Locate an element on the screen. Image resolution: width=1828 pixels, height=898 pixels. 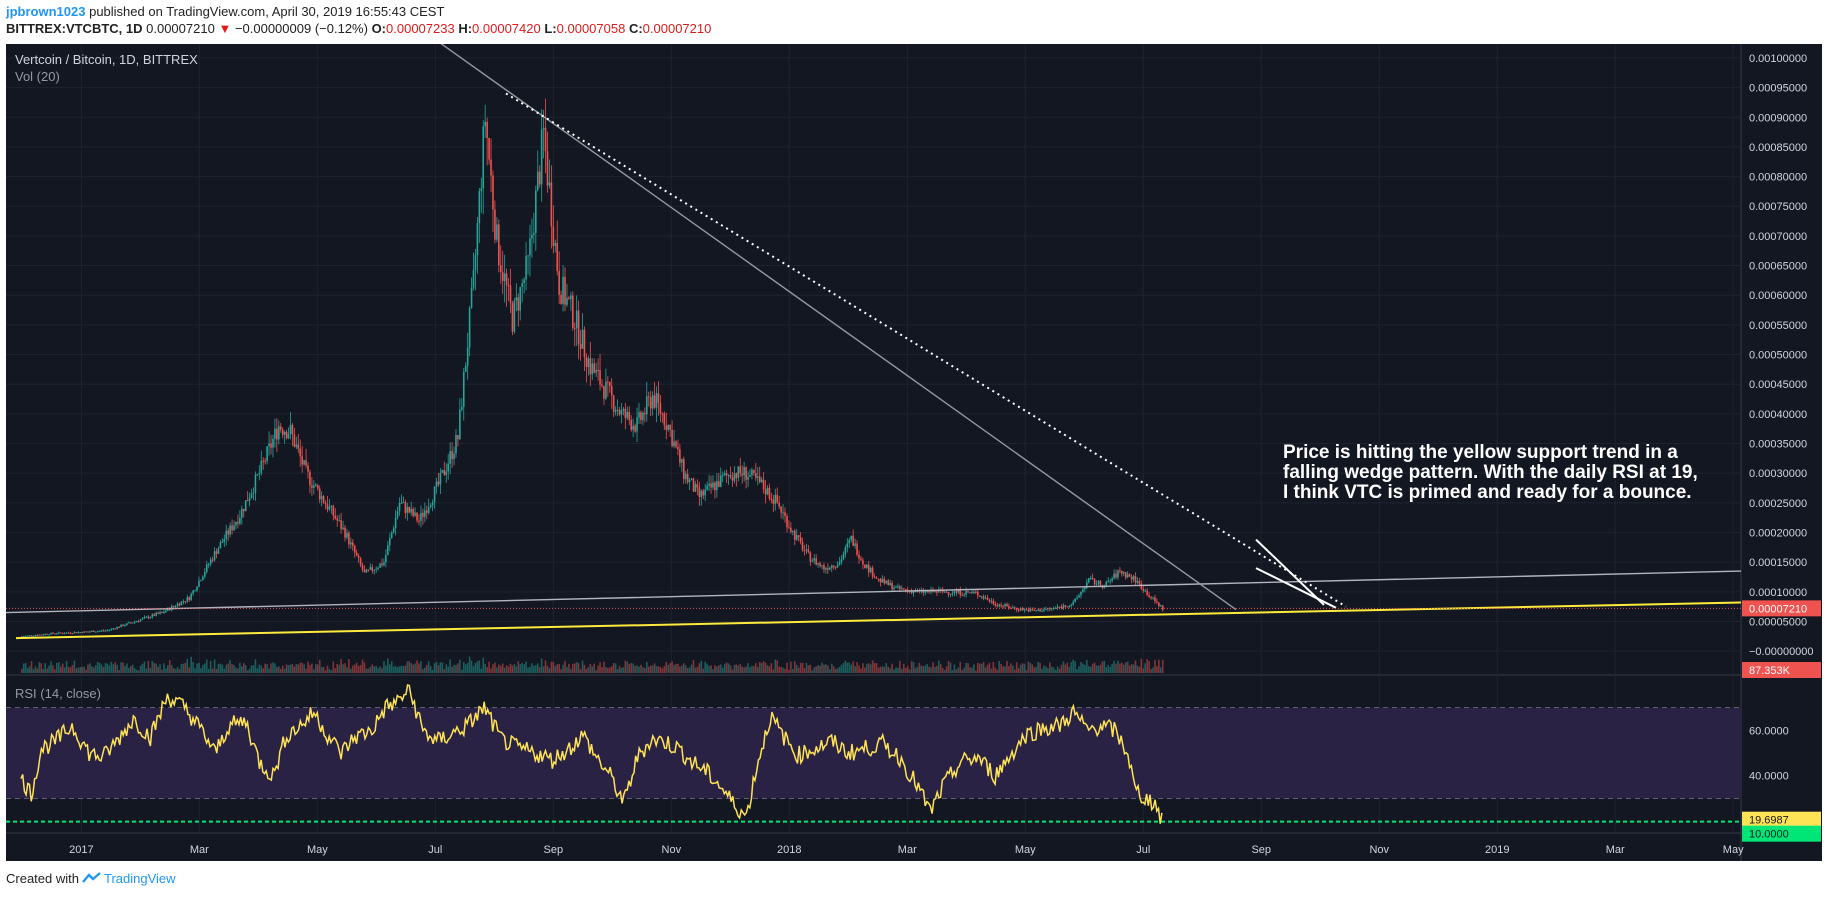
price-tick-label: 0.00025000 is located at coordinates (1778, 504).